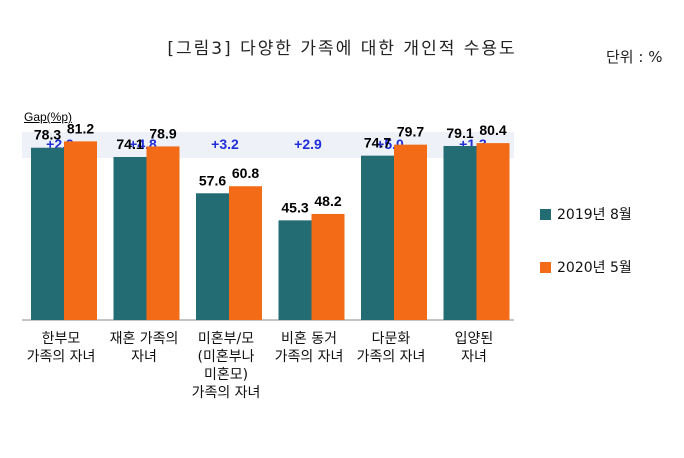 The width and height of the screenshot is (684, 458). I want to click on category-label: 한부모 가족의 자녀, so click(61, 348).